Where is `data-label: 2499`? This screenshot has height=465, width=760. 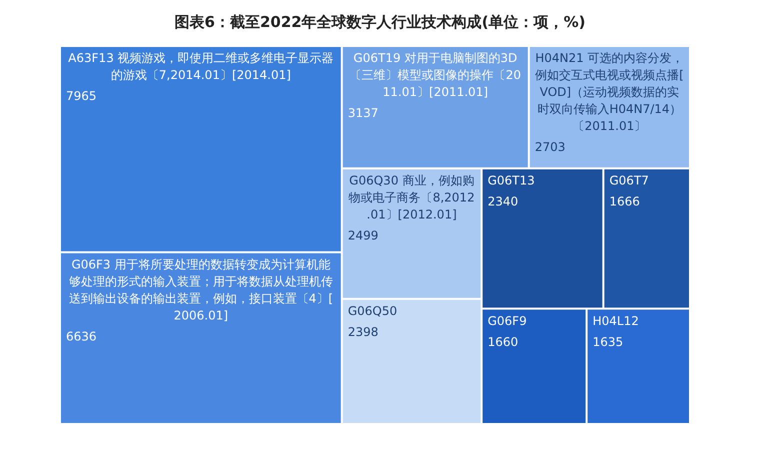
data-label: 2499 is located at coordinates (363, 235).